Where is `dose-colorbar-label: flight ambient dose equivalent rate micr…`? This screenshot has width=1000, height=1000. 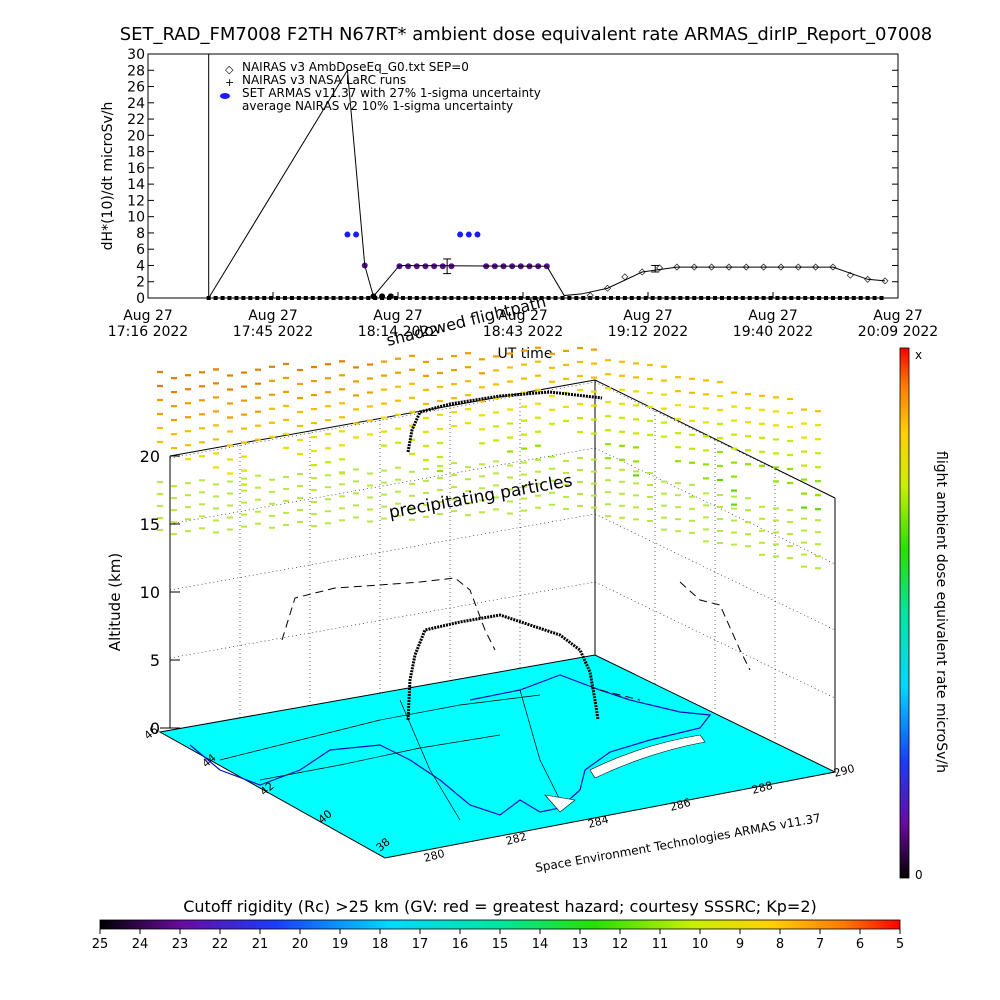 dose-colorbar-label: flight ambient dose equivalent rate micr… is located at coordinates (941, 612).